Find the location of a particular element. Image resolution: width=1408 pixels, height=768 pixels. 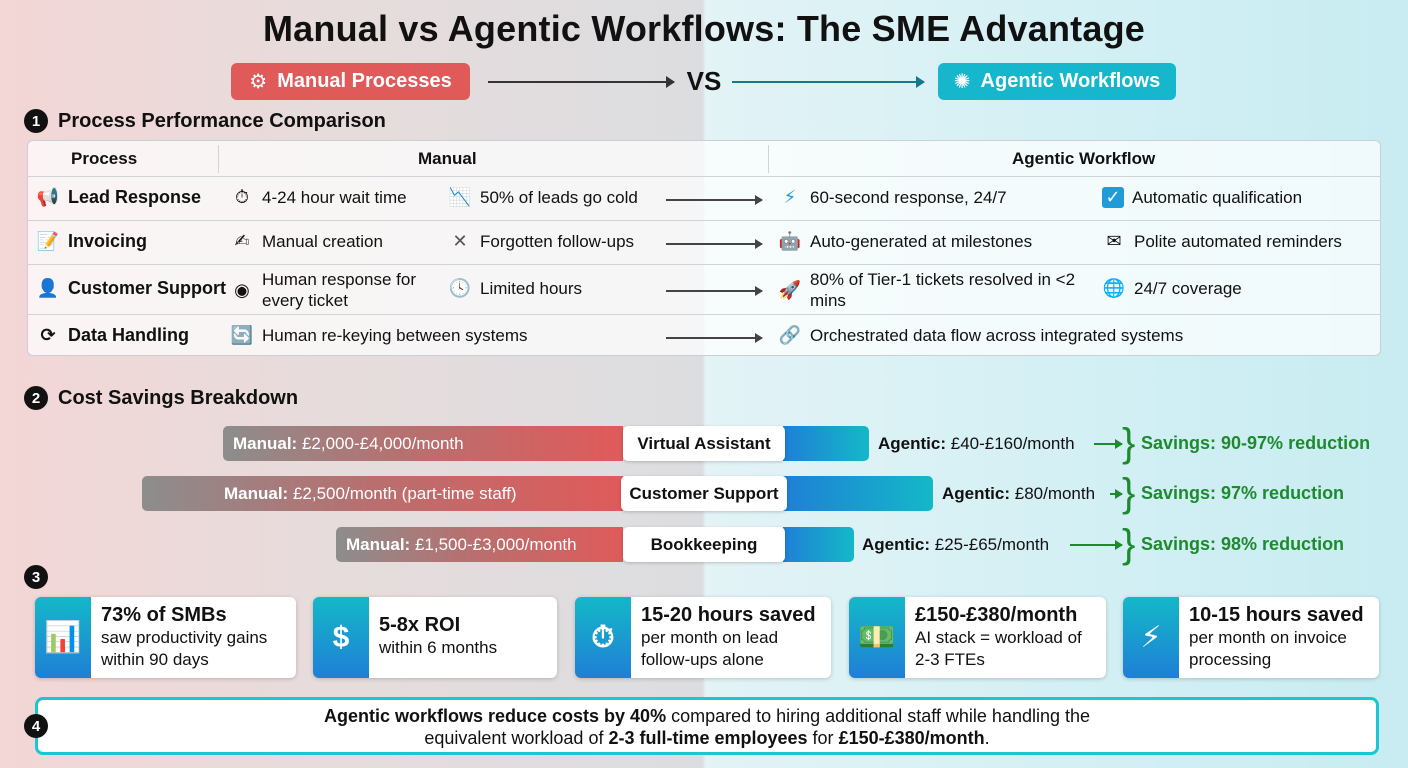

money-bag-icon: $ is located at coordinates (341, 637).